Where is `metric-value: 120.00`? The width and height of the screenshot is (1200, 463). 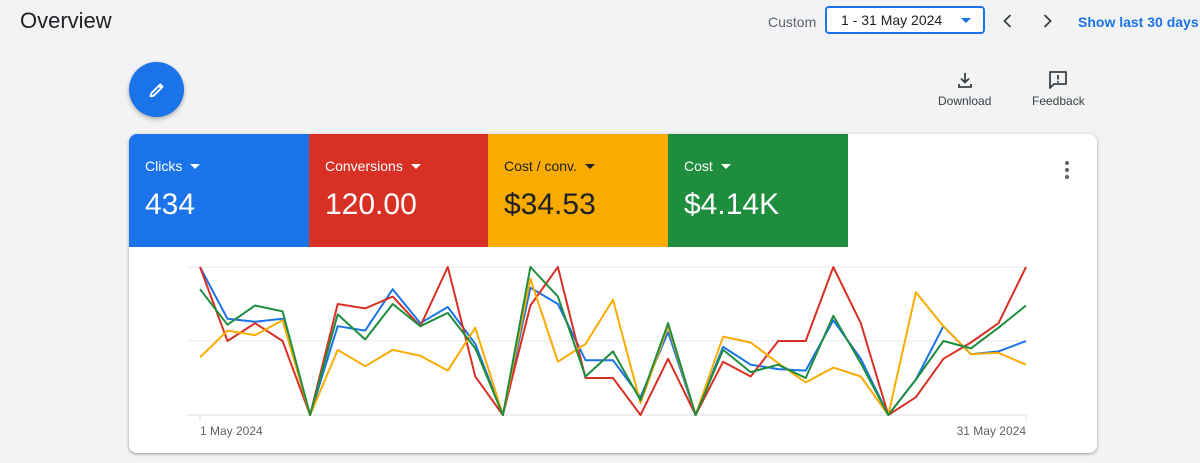 metric-value: 120.00 is located at coordinates (371, 204).